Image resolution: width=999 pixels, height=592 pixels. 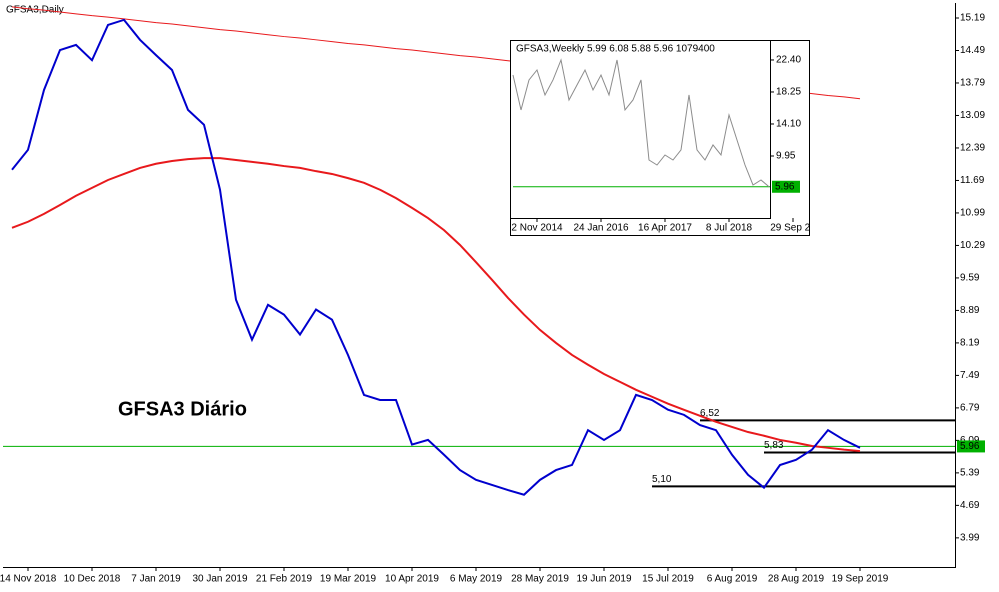 What do you see at coordinates (970, 278) in the screenshot?
I see `y-tick-label: 9.59` at bounding box center [970, 278].